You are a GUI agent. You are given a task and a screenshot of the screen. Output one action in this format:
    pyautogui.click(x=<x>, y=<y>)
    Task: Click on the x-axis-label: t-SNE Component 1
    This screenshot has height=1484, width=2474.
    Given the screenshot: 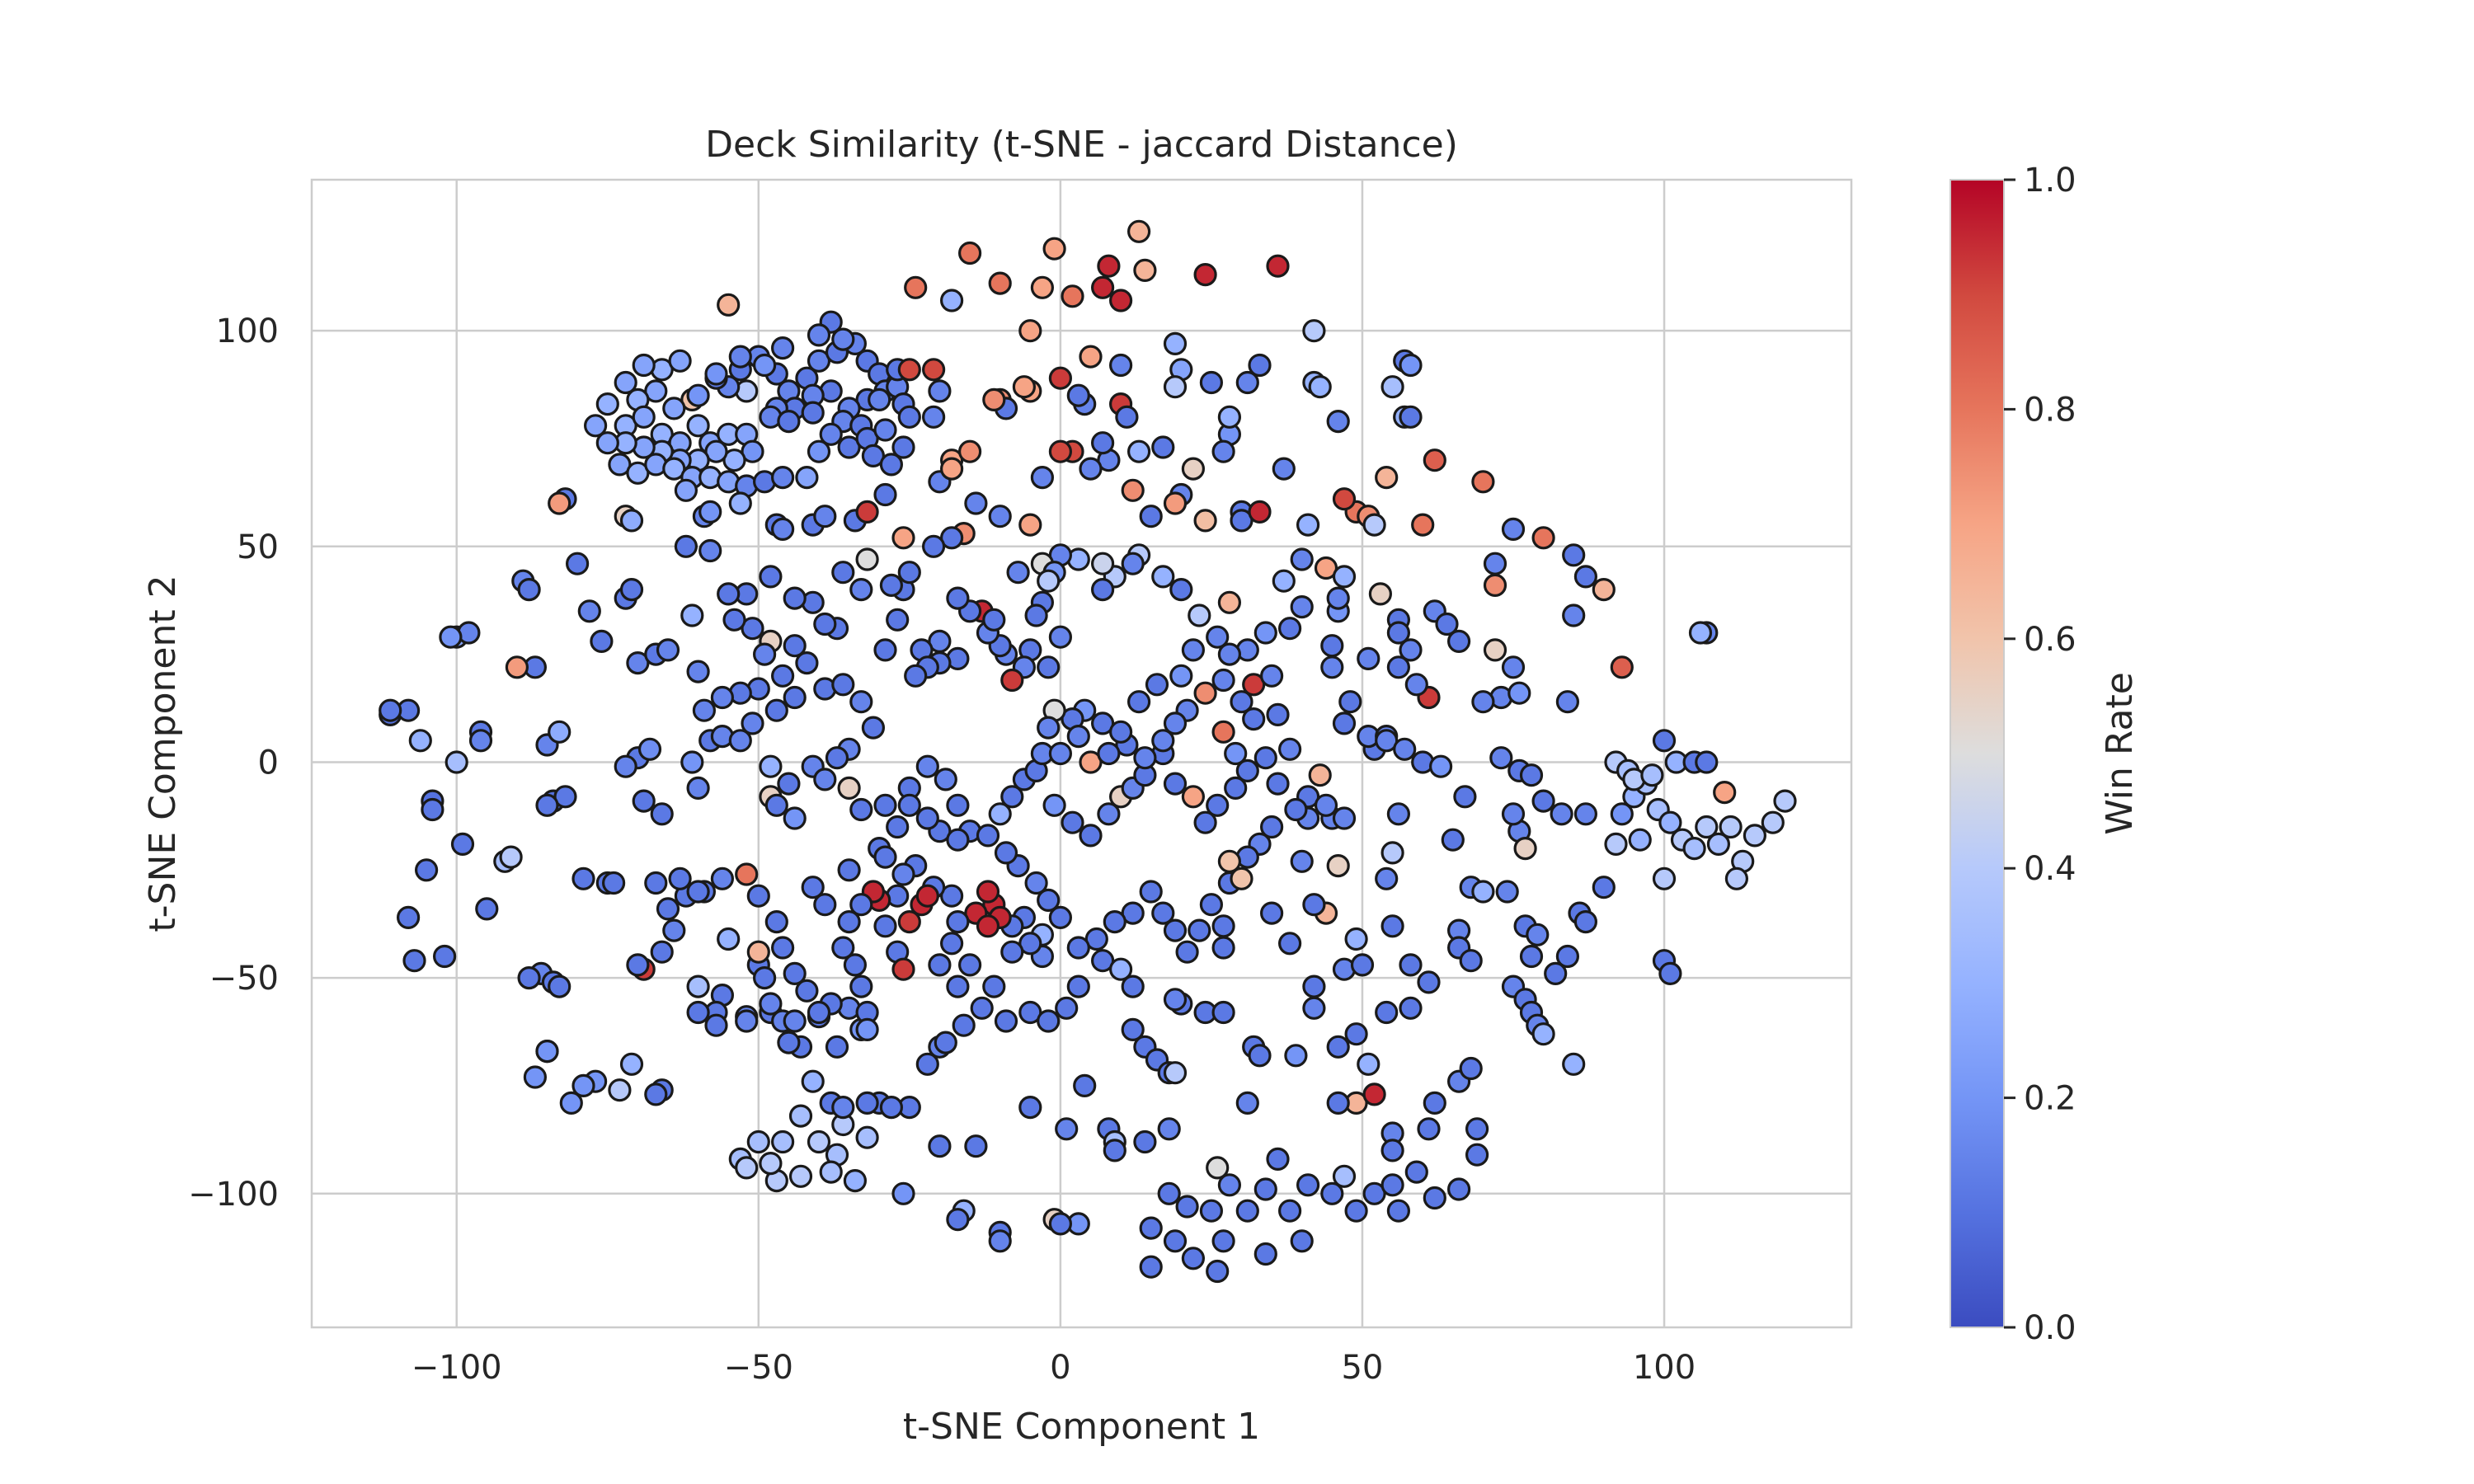 What is the action you would take?
    pyautogui.click(x=1081, y=1427)
    